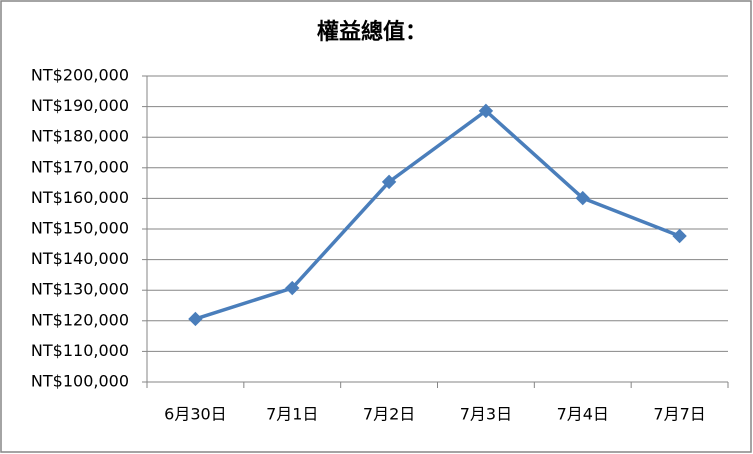  What do you see at coordinates (292, 414) in the screenshot?
I see `x-tick-label: 7月1日` at bounding box center [292, 414].